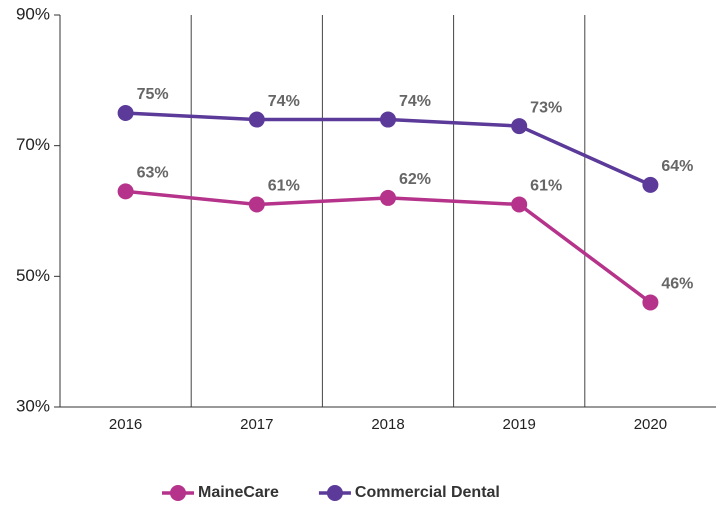  I want to click on value-label: 75%, so click(153, 94).